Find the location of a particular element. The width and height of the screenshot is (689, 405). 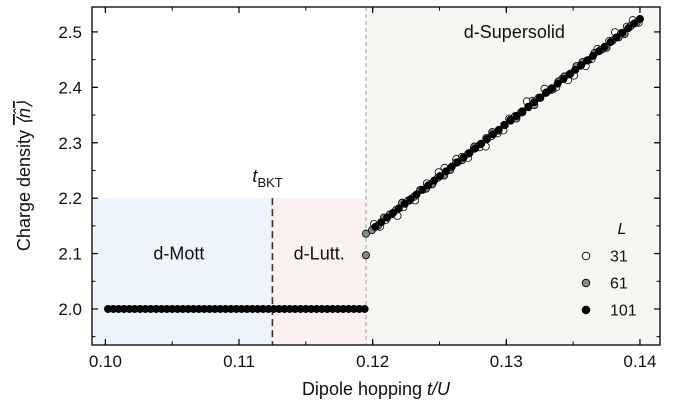

region-label-1: d-Mott is located at coordinates (178, 254).